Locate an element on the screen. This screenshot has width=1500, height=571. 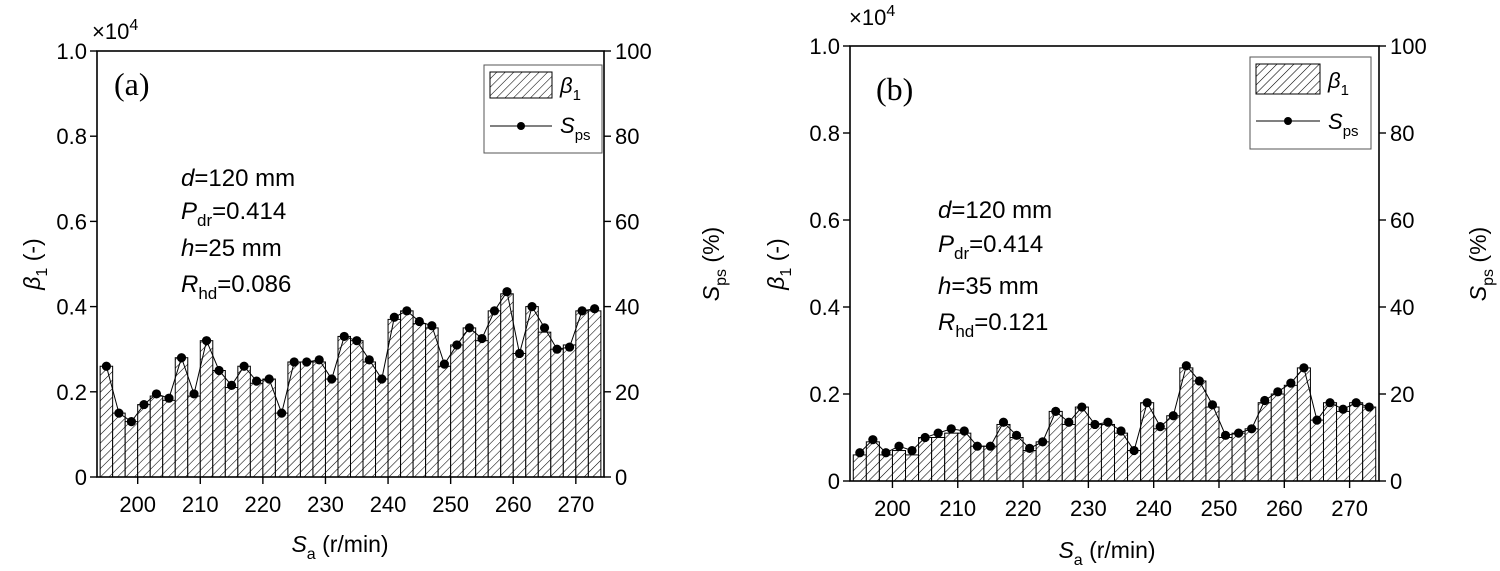
left-y-tick-label: 0.2 is located at coordinates (71, 392).